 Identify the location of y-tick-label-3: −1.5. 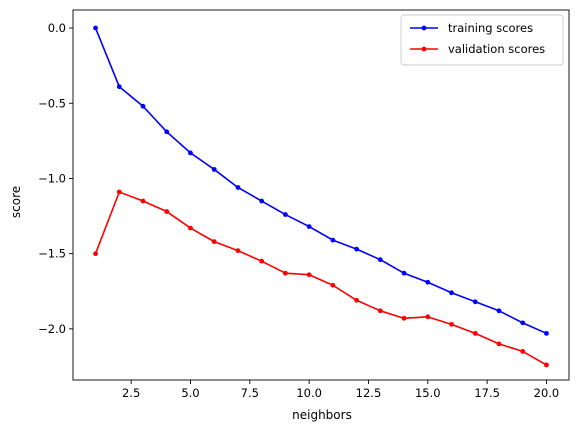
(52, 254).